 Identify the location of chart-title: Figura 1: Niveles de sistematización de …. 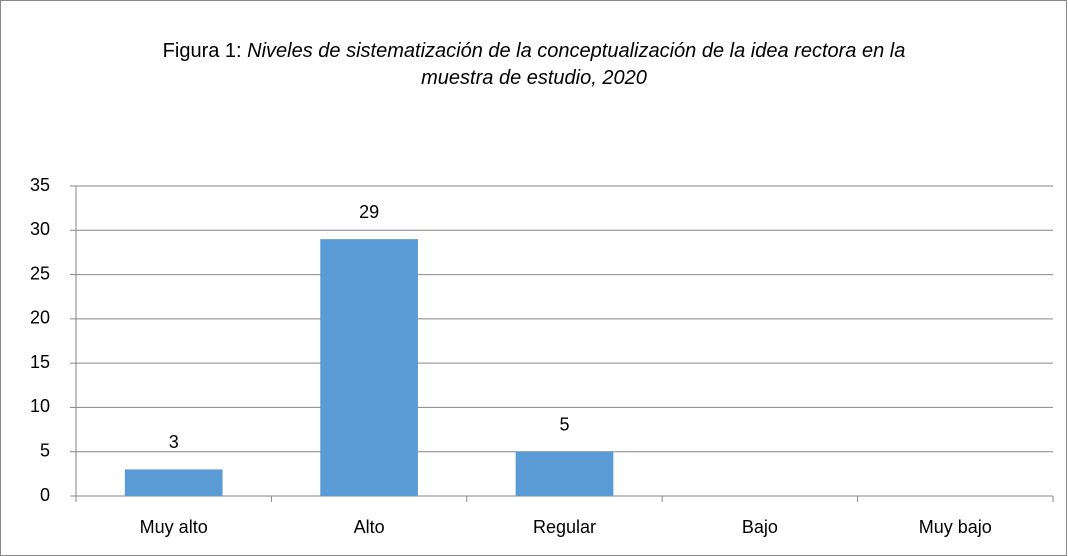
(534, 65).